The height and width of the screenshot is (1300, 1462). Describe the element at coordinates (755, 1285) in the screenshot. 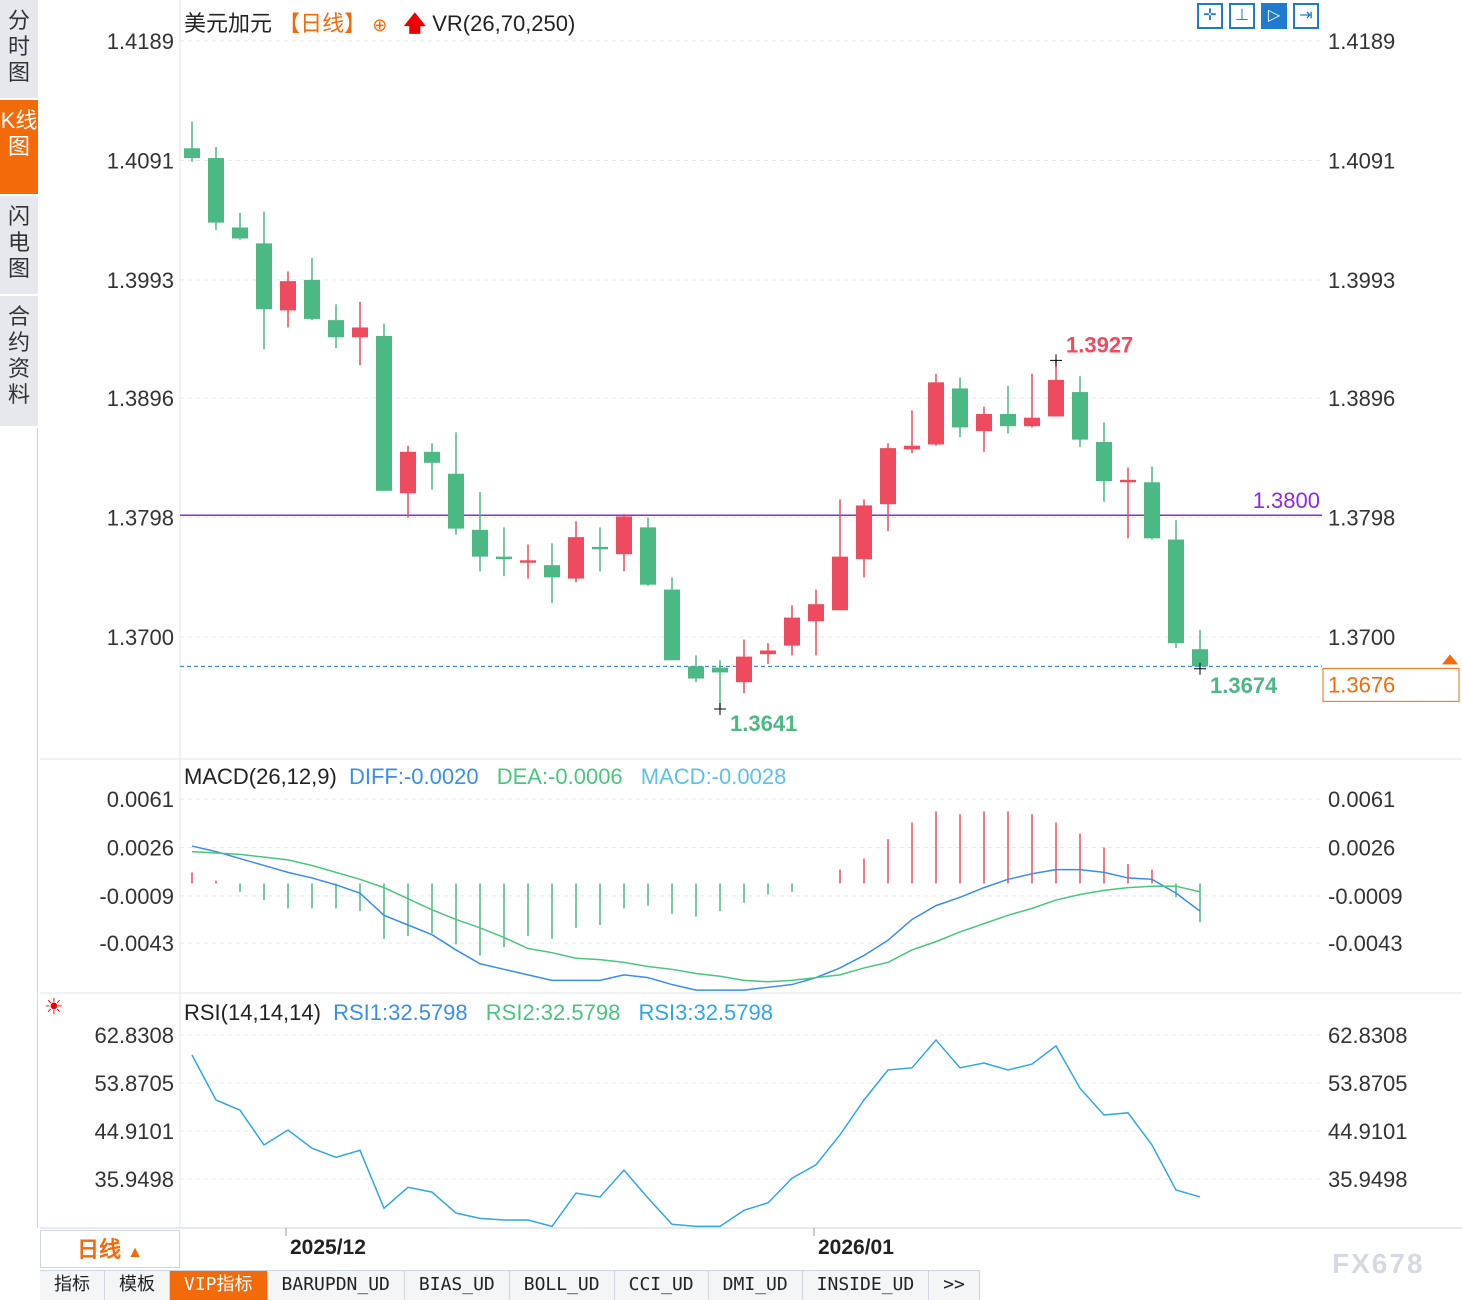

I see `indicator-tab: DMI_UD` at that location.